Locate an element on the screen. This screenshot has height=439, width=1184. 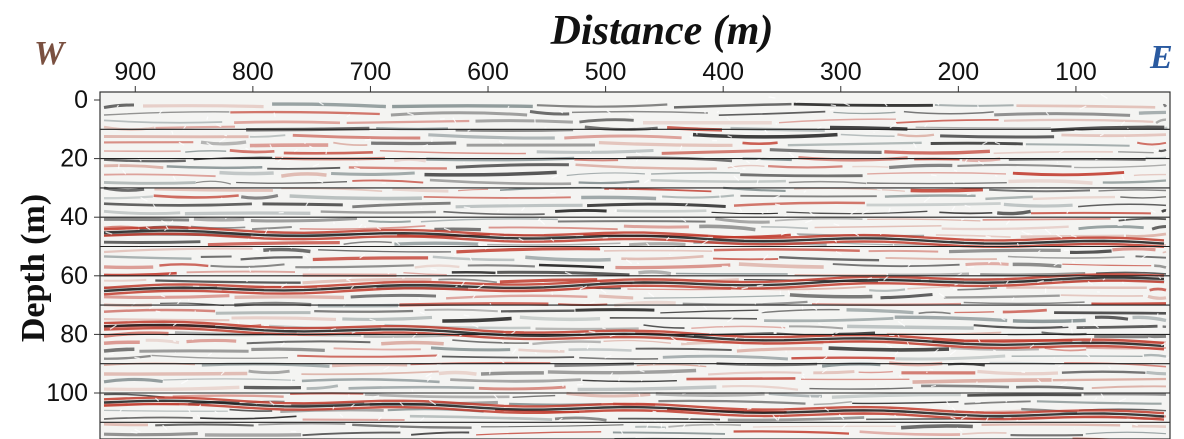
x-tick-label: 700 is located at coordinates (371, 72).